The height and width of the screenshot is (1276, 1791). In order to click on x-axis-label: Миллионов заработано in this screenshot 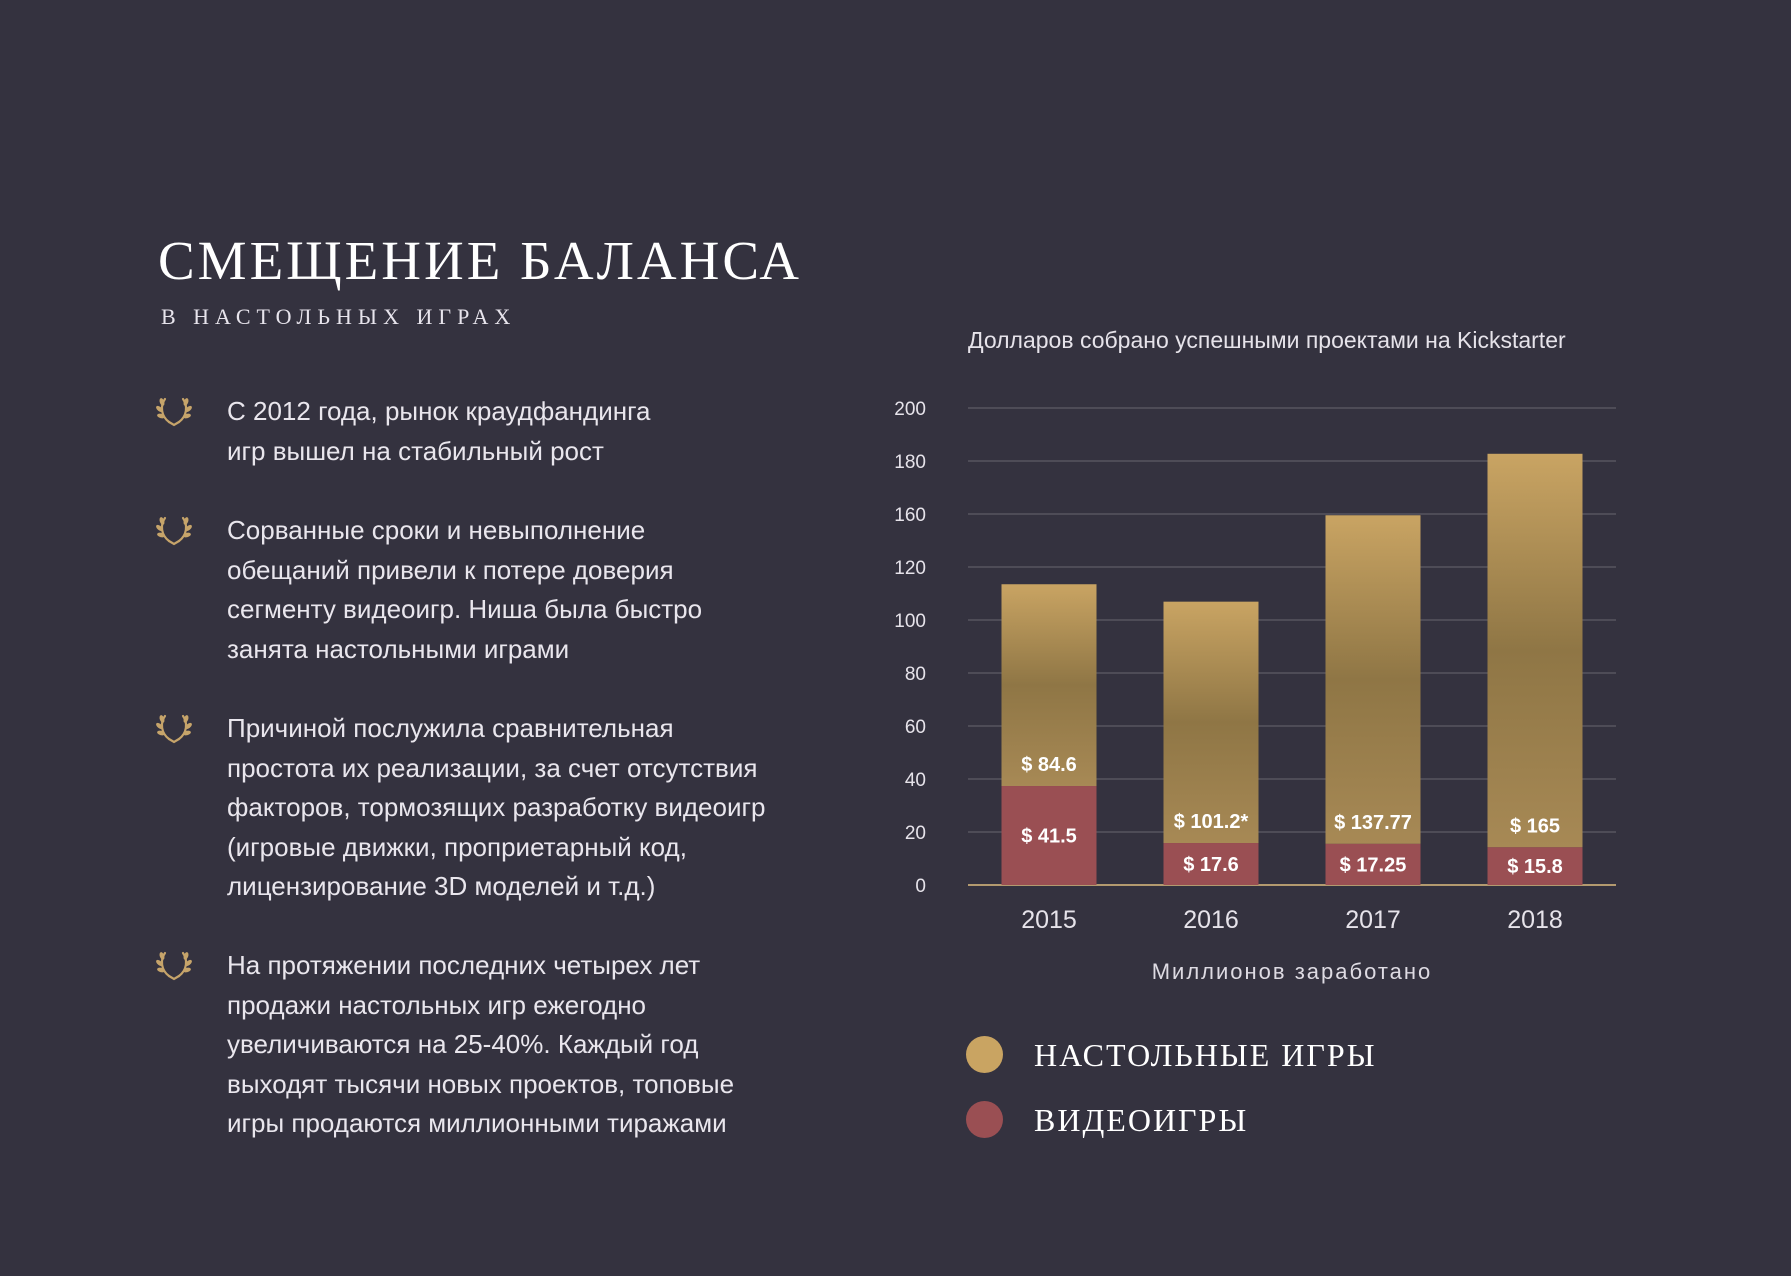, I will do `click(1292, 971)`.